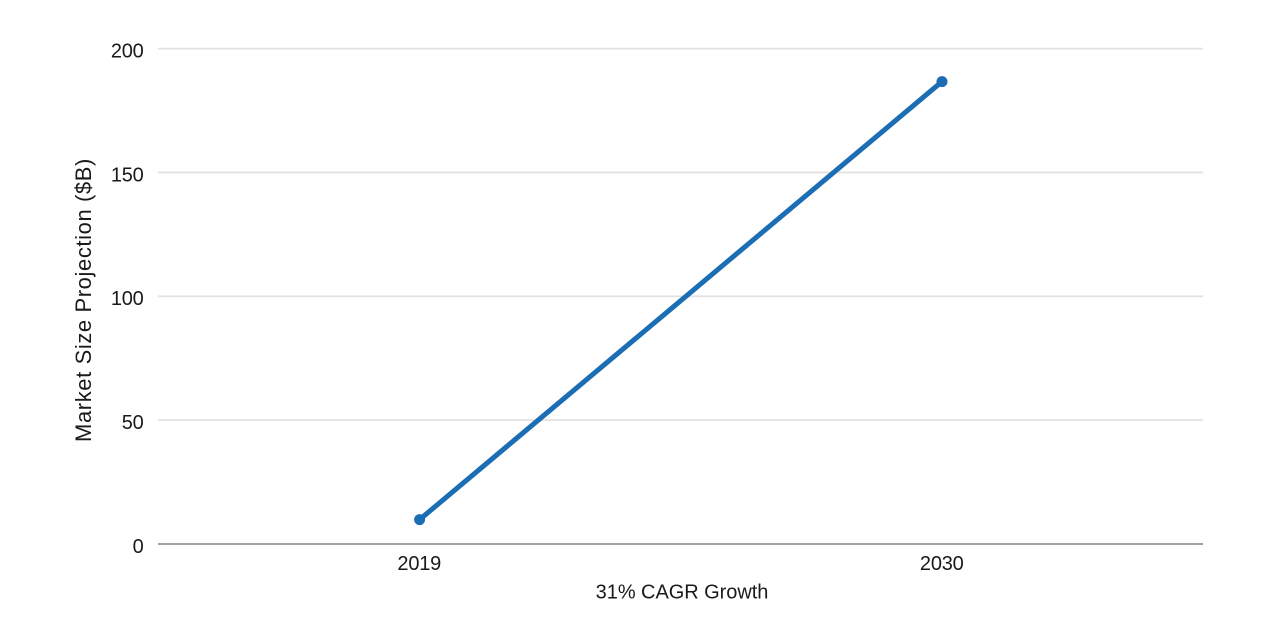 The height and width of the screenshot is (640, 1280). What do you see at coordinates (127, 299) in the screenshot?
I see `svg-text: 100` at bounding box center [127, 299].